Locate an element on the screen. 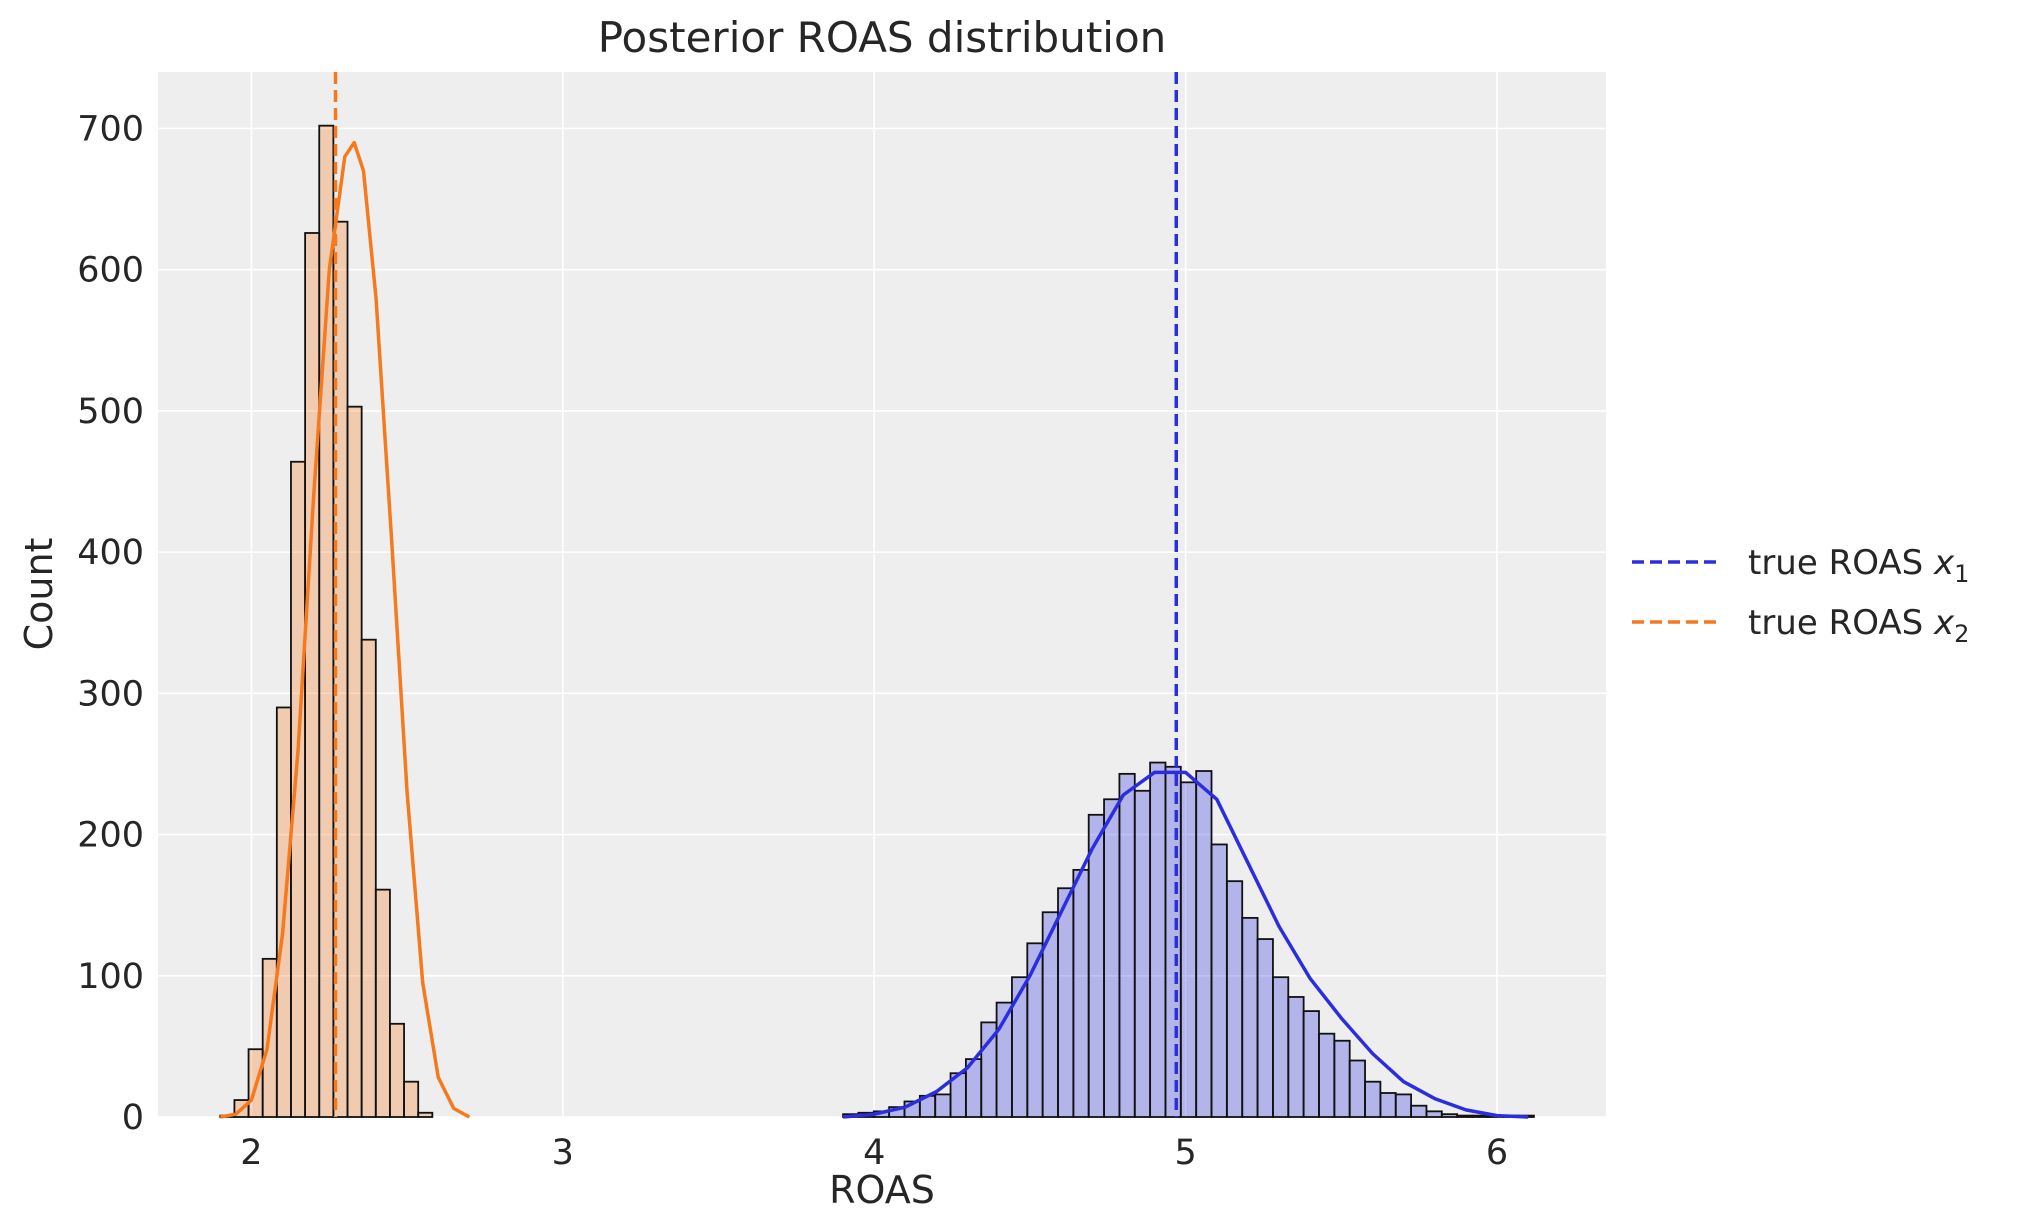 The height and width of the screenshot is (1223, 2023). x-tick-label-2: 4 is located at coordinates (874, 1153).